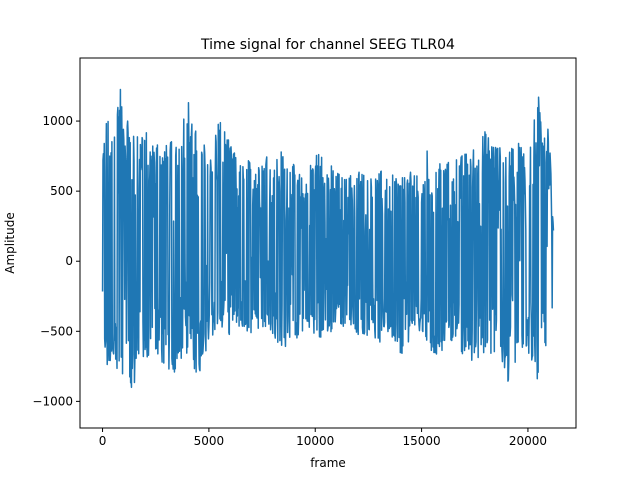 The height and width of the screenshot is (480, 640). Describe the element at coordinates (52, 401) in the screenshot. I see `y-tick-label: −1000` at that location.